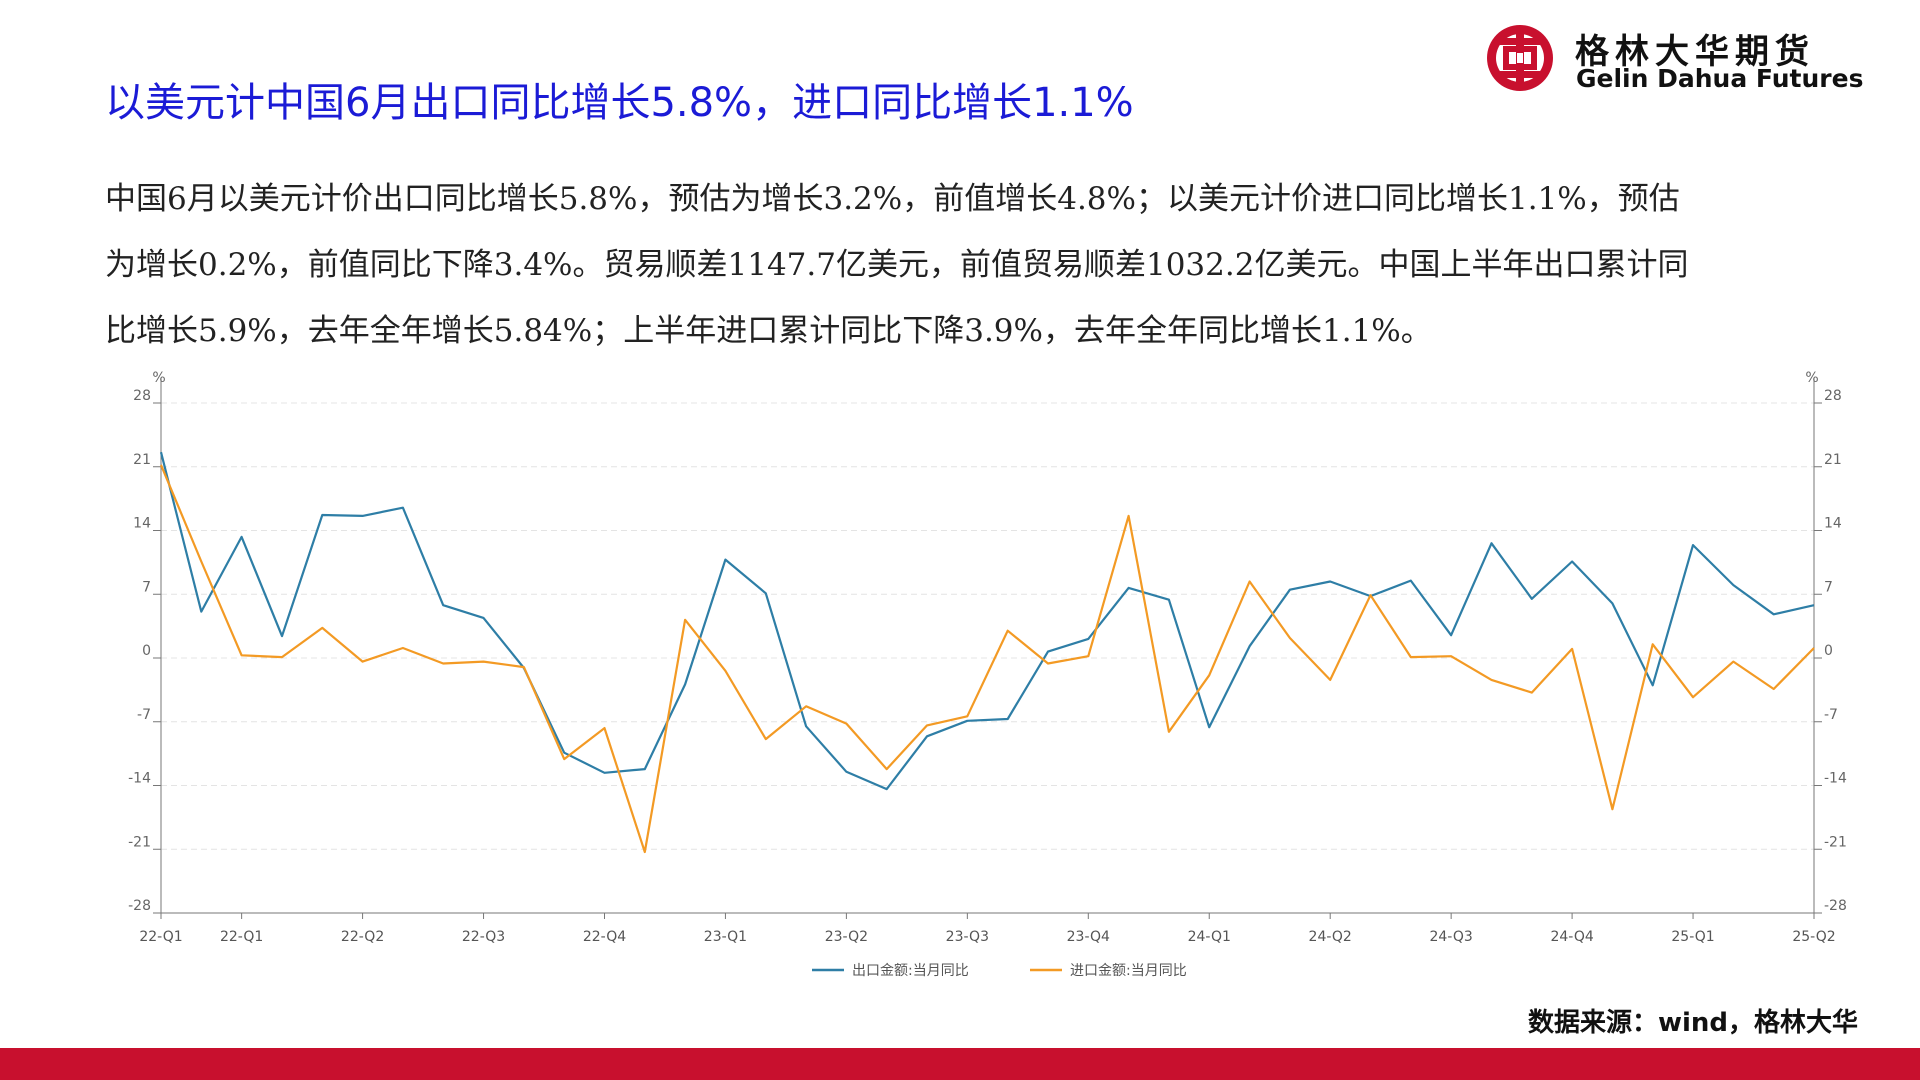  I want to click on right-y-tick-label: 14, so click(1833, 524).